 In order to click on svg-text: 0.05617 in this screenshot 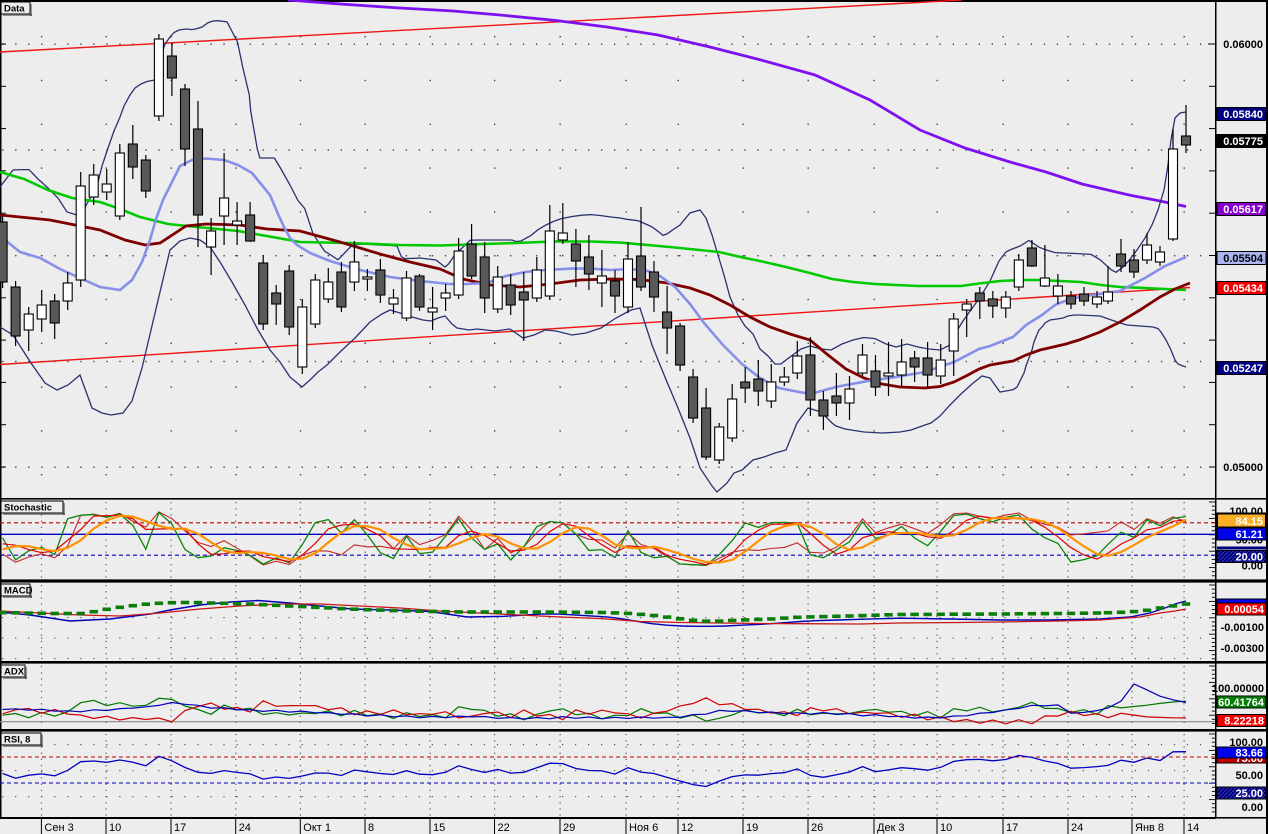, I will do `click(1243, 210)`.